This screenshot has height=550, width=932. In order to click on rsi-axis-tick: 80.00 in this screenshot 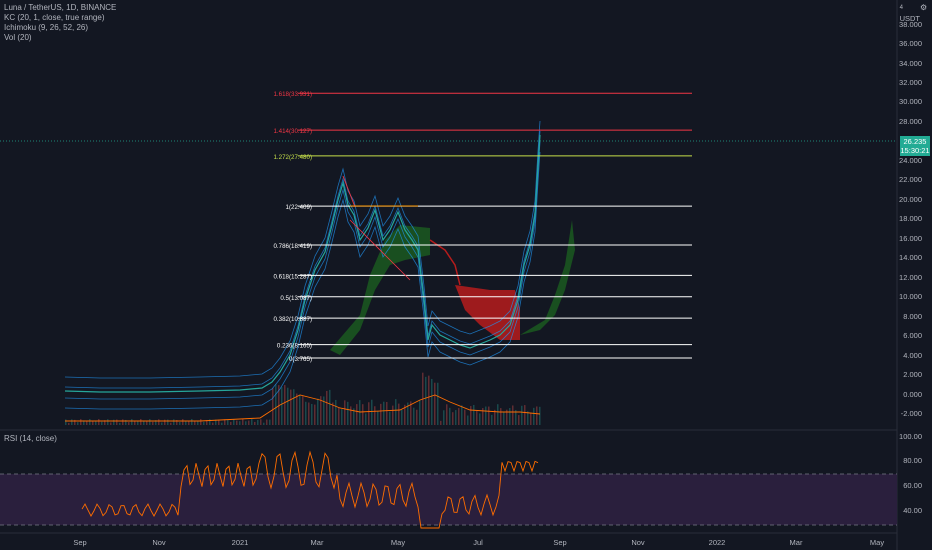, I will do `click(912, 460)`.